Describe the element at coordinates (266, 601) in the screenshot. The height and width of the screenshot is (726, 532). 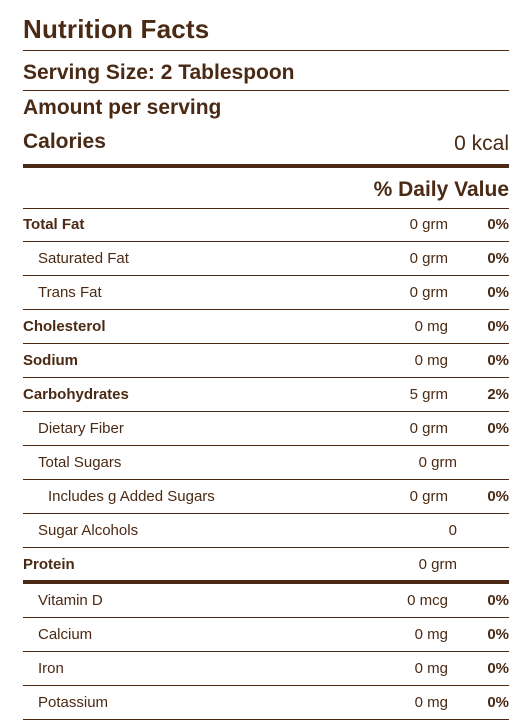
I see `nutrient-row-vitamin-d: Vitamin D 0 mcg 0%` at that location.